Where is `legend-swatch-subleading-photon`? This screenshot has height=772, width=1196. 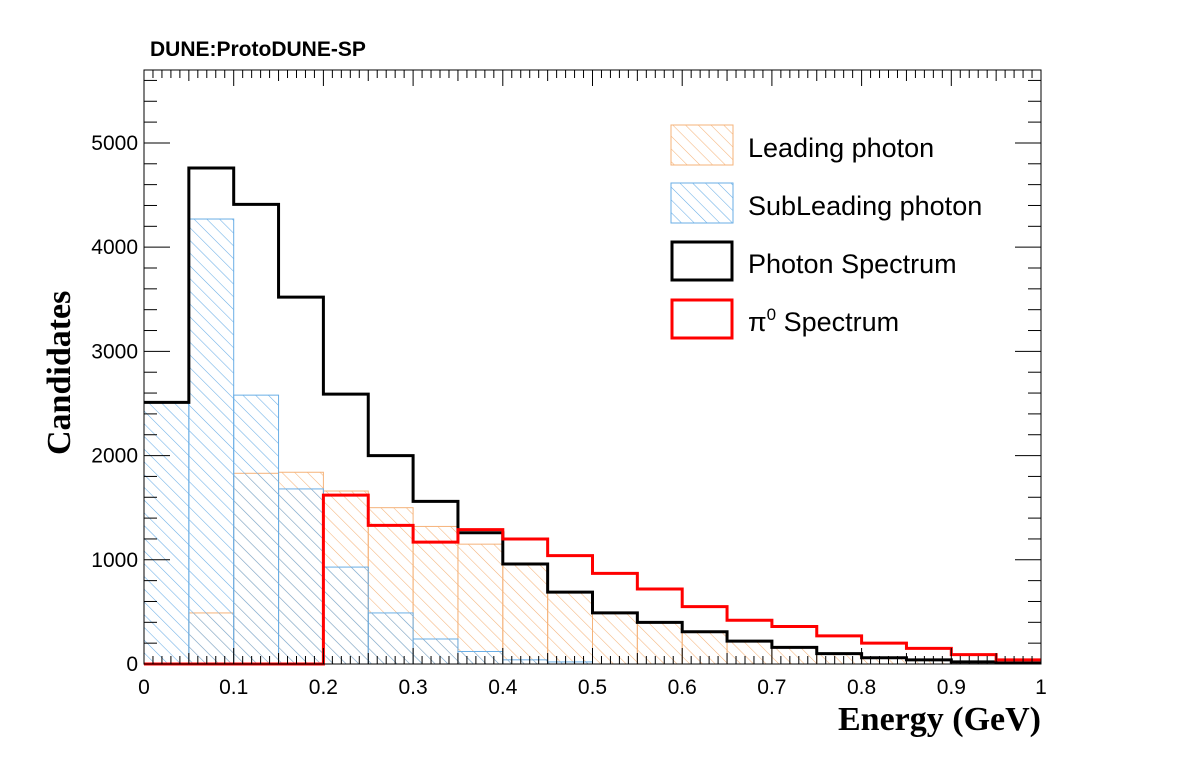 legend-swatch-subleading-photon is located at coordinates (702, 203).